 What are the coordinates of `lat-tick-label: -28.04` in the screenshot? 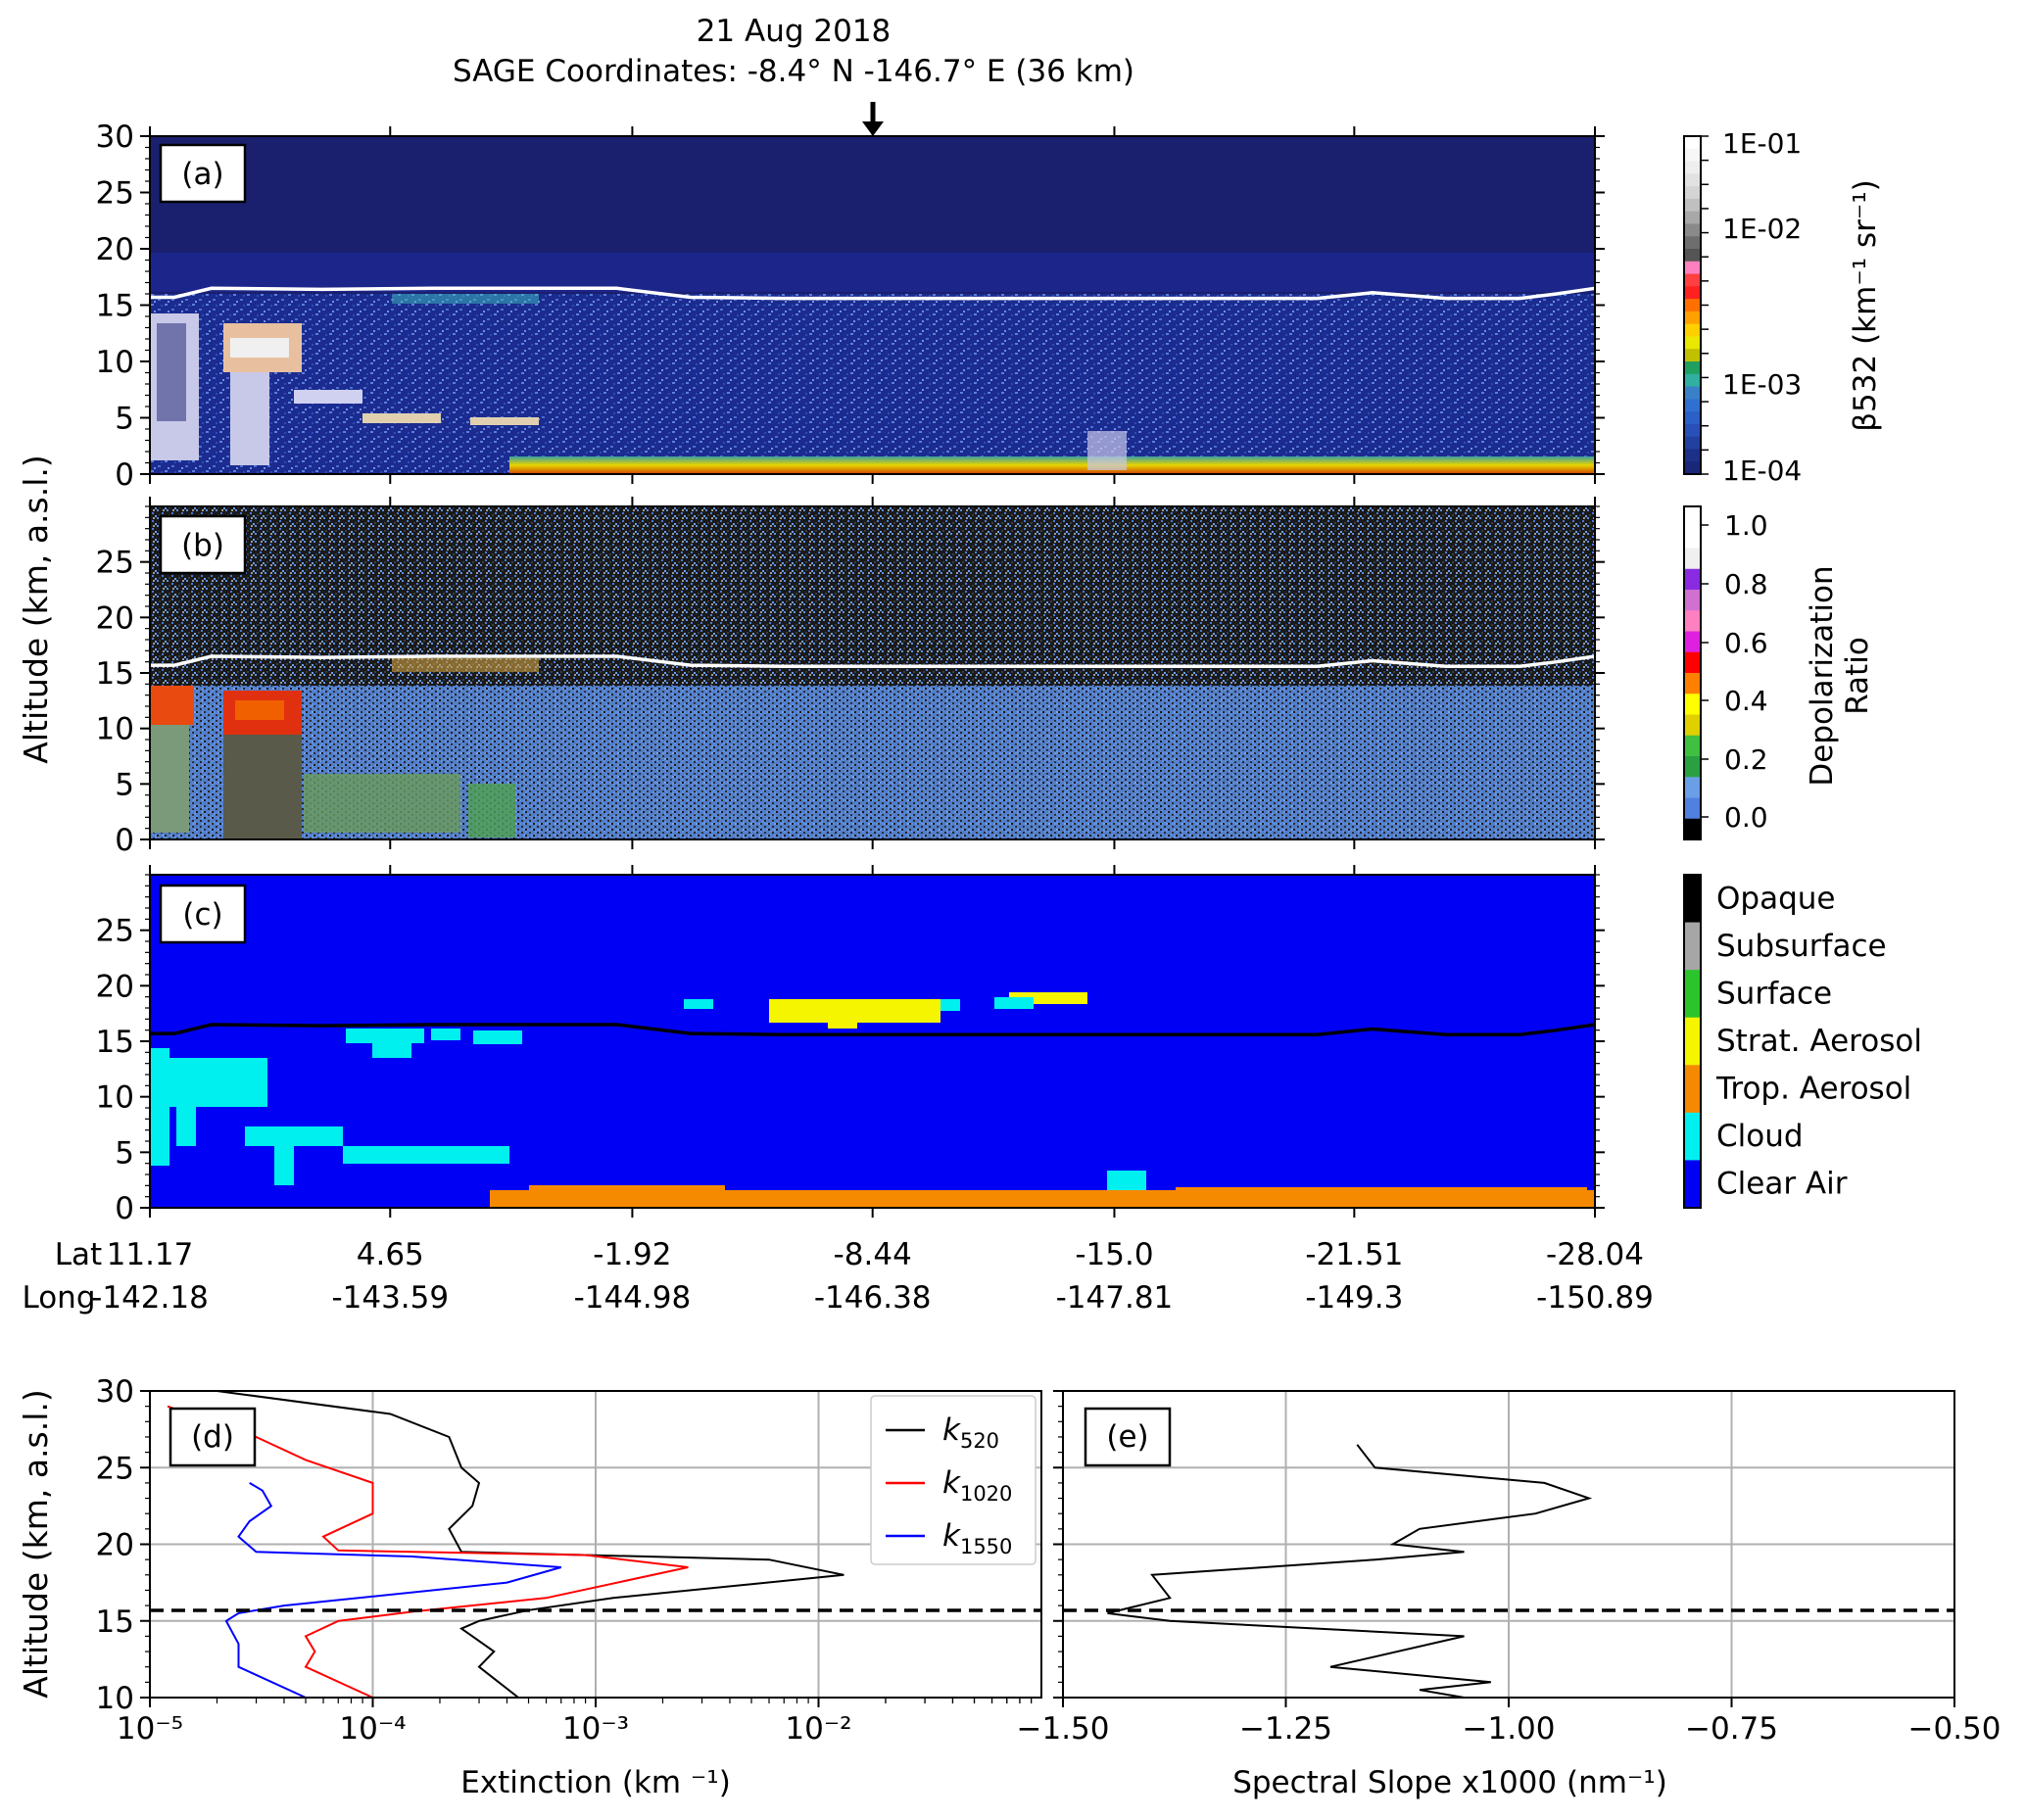 It's located at (1595, 1254).